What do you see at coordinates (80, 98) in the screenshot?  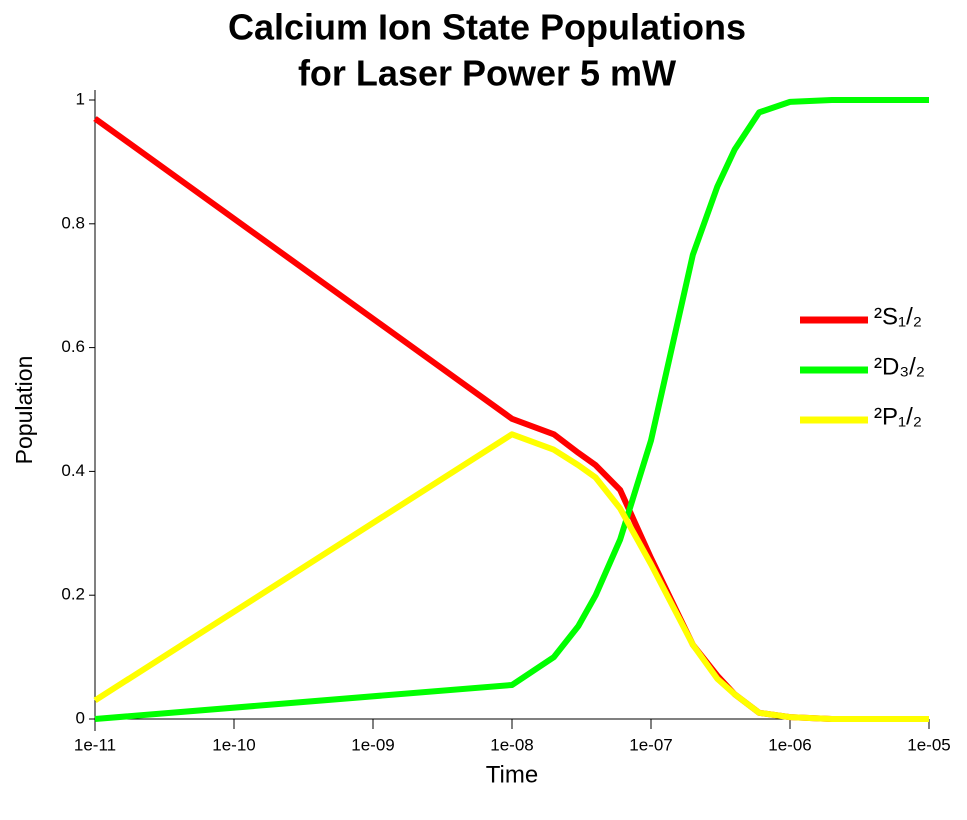 I see `y-tick-label: 1` at bounding box center [80, 98].